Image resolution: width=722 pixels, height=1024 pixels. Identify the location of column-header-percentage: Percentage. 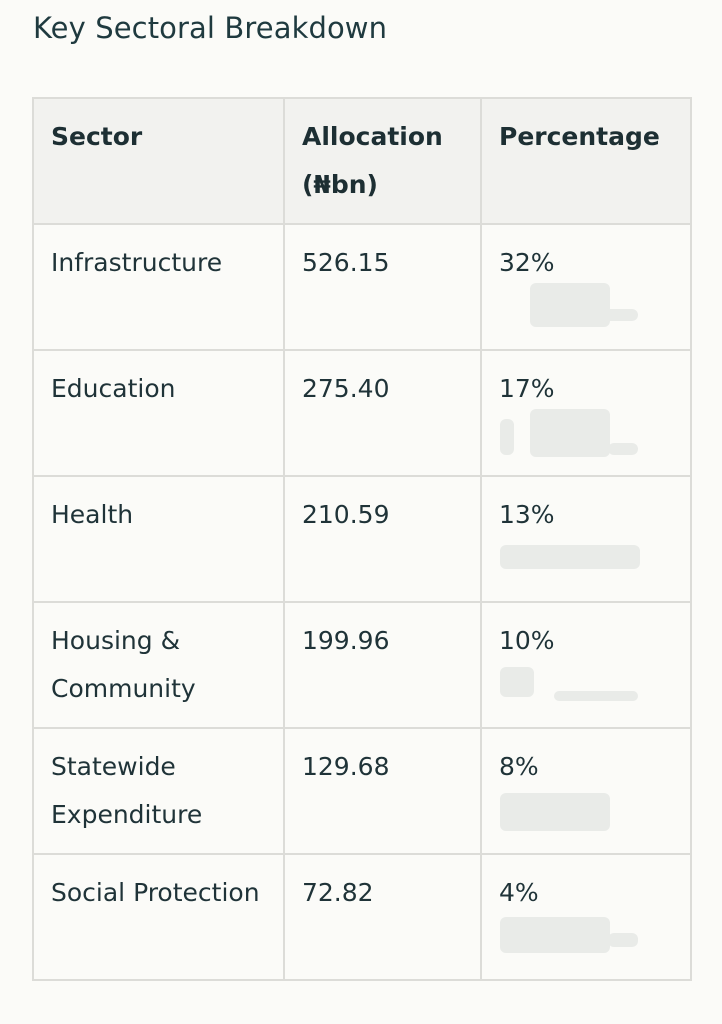
(586, 161).